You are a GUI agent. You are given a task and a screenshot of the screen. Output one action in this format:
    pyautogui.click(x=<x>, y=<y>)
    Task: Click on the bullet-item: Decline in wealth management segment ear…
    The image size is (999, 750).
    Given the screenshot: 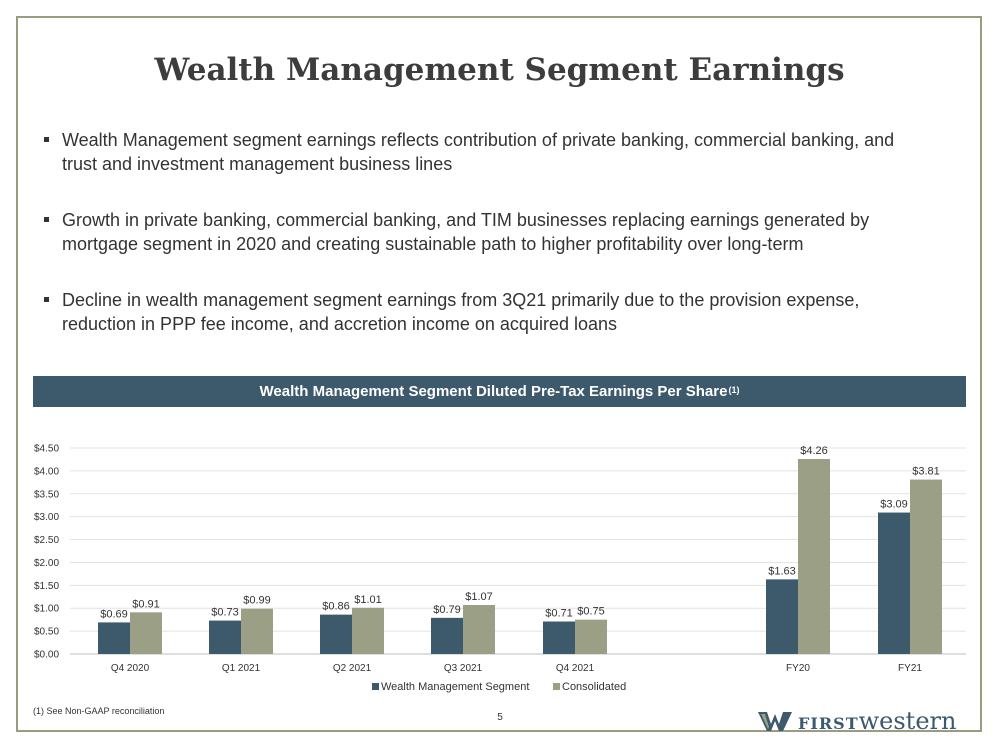 What is the action you would take?
    pyautogui.click(x=484, y=312)
    